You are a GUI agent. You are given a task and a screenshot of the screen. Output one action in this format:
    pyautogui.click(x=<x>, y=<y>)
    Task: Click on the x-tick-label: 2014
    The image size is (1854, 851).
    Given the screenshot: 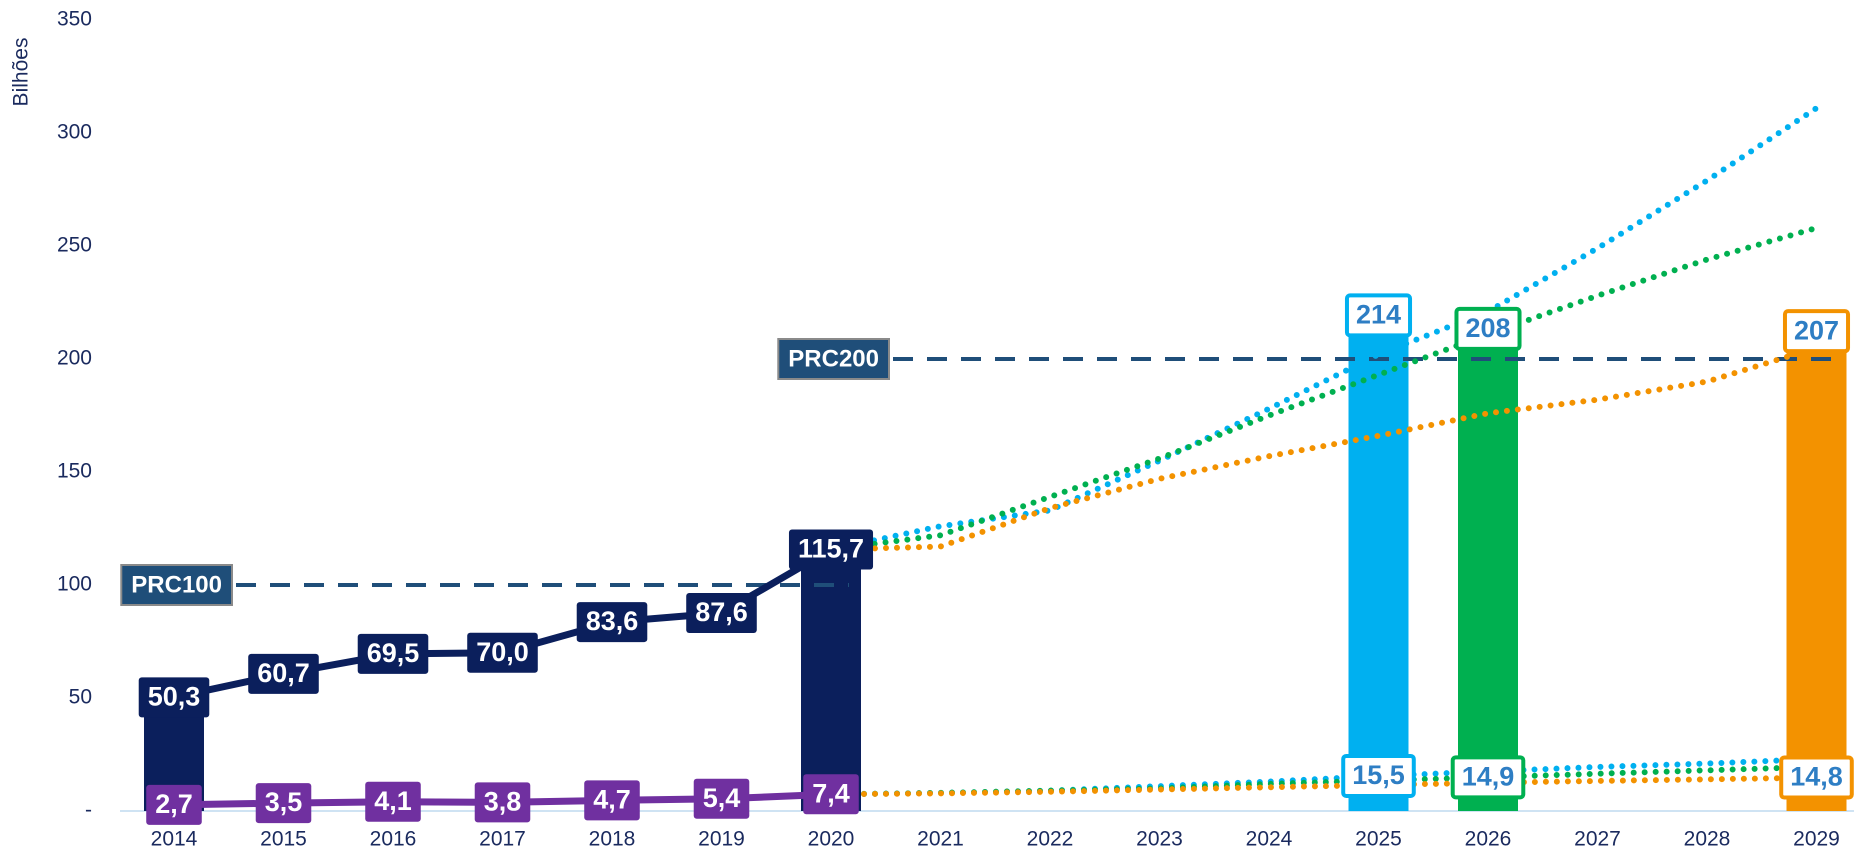 What is the action you would take?
    pyautogui.click(x=174, y=839)
    